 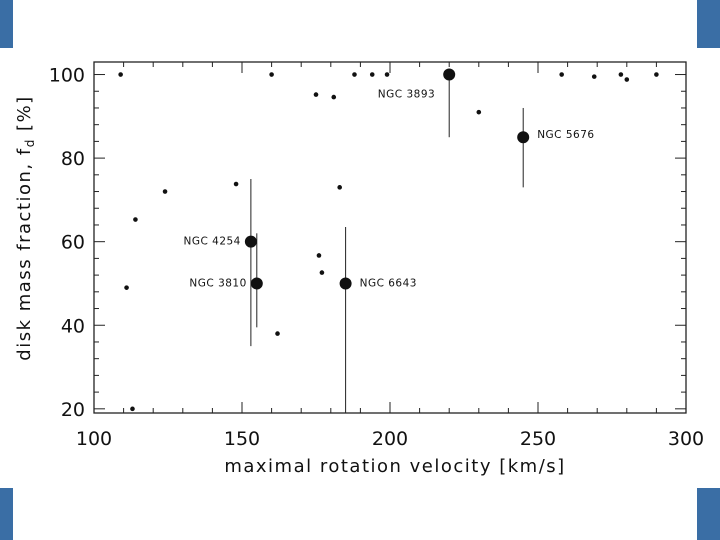 I want to click on galaxy-label: NGC 3810, so click(x=217, y=283).